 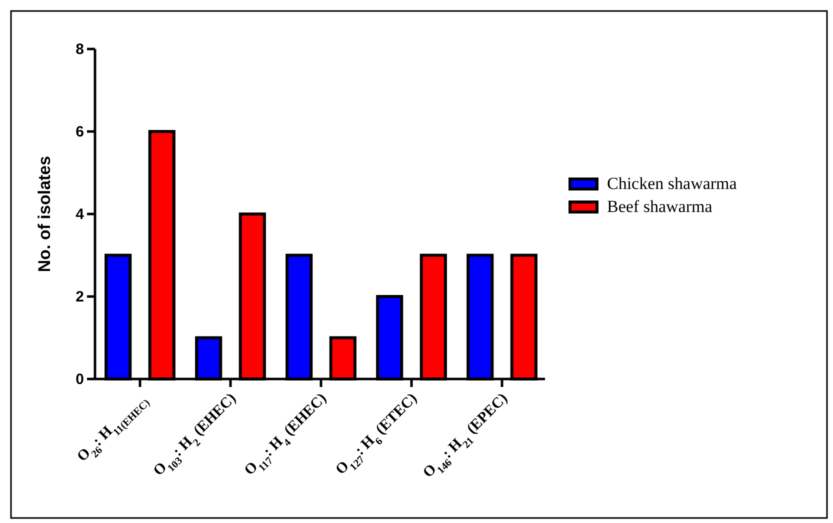 I want to click on y-tick-label: 0, so click(x=80, y=379).